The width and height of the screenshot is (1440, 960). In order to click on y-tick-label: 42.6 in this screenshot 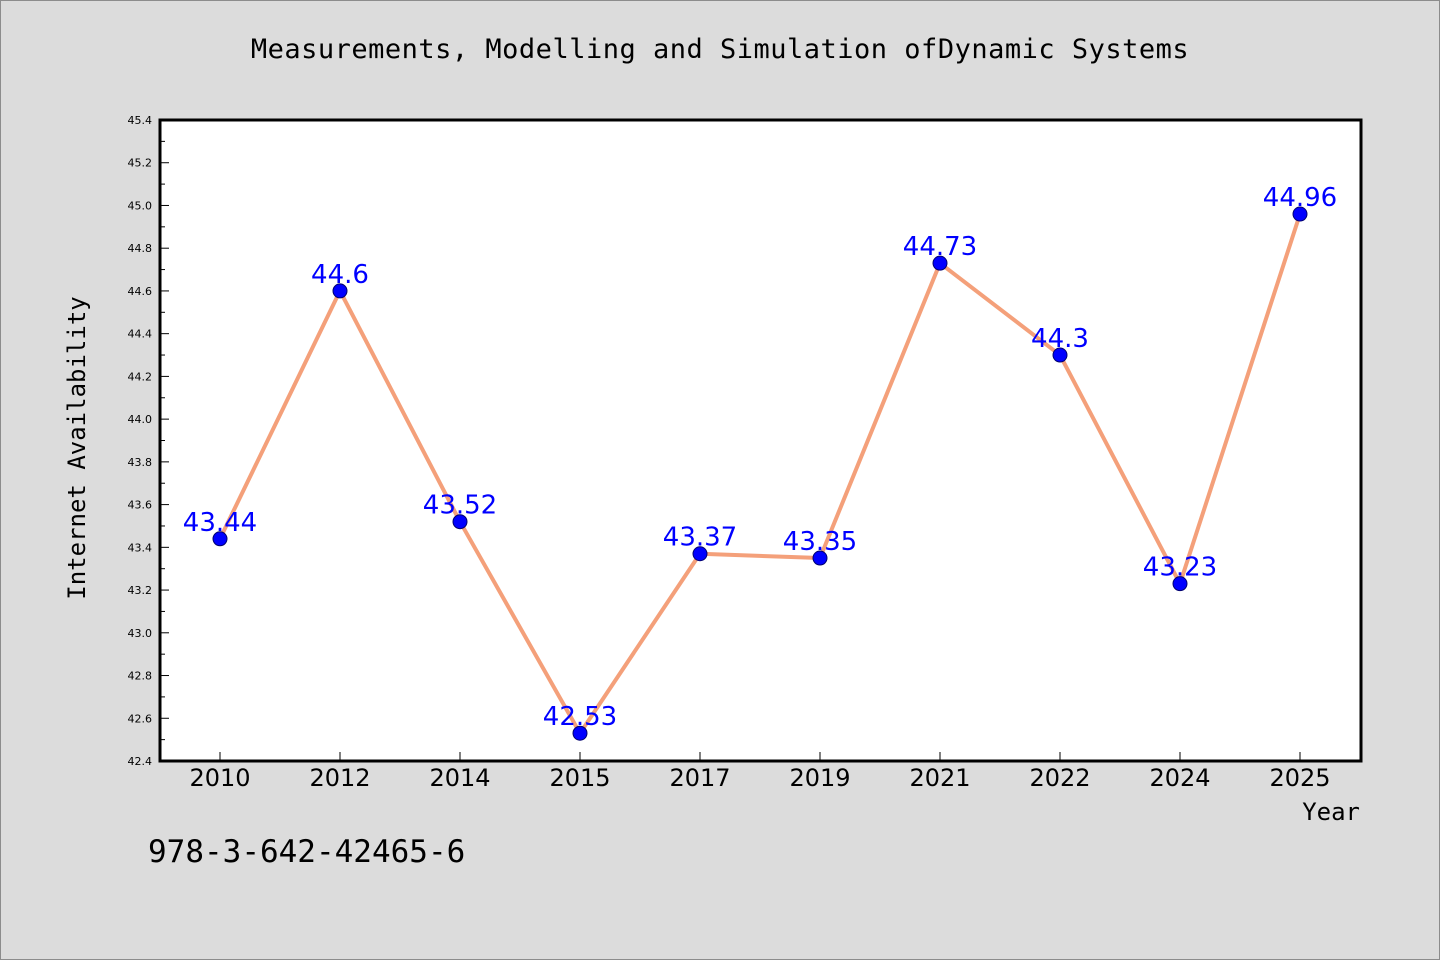, I will do `click(140, 718)`.